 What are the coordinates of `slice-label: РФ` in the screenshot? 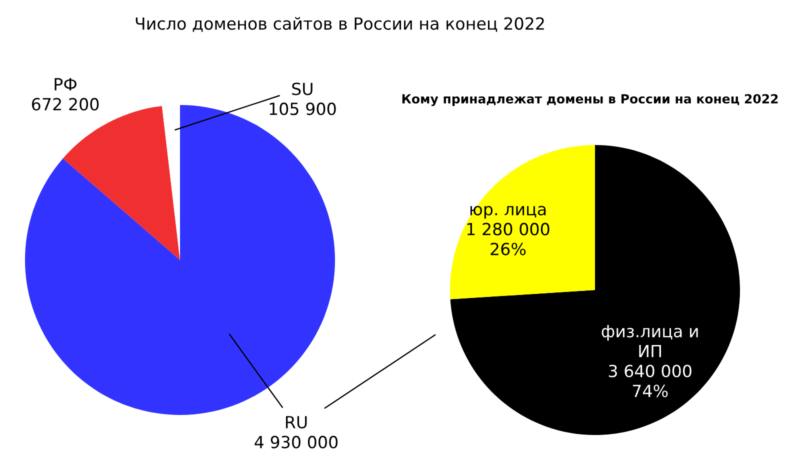 It's located at (65, 84).